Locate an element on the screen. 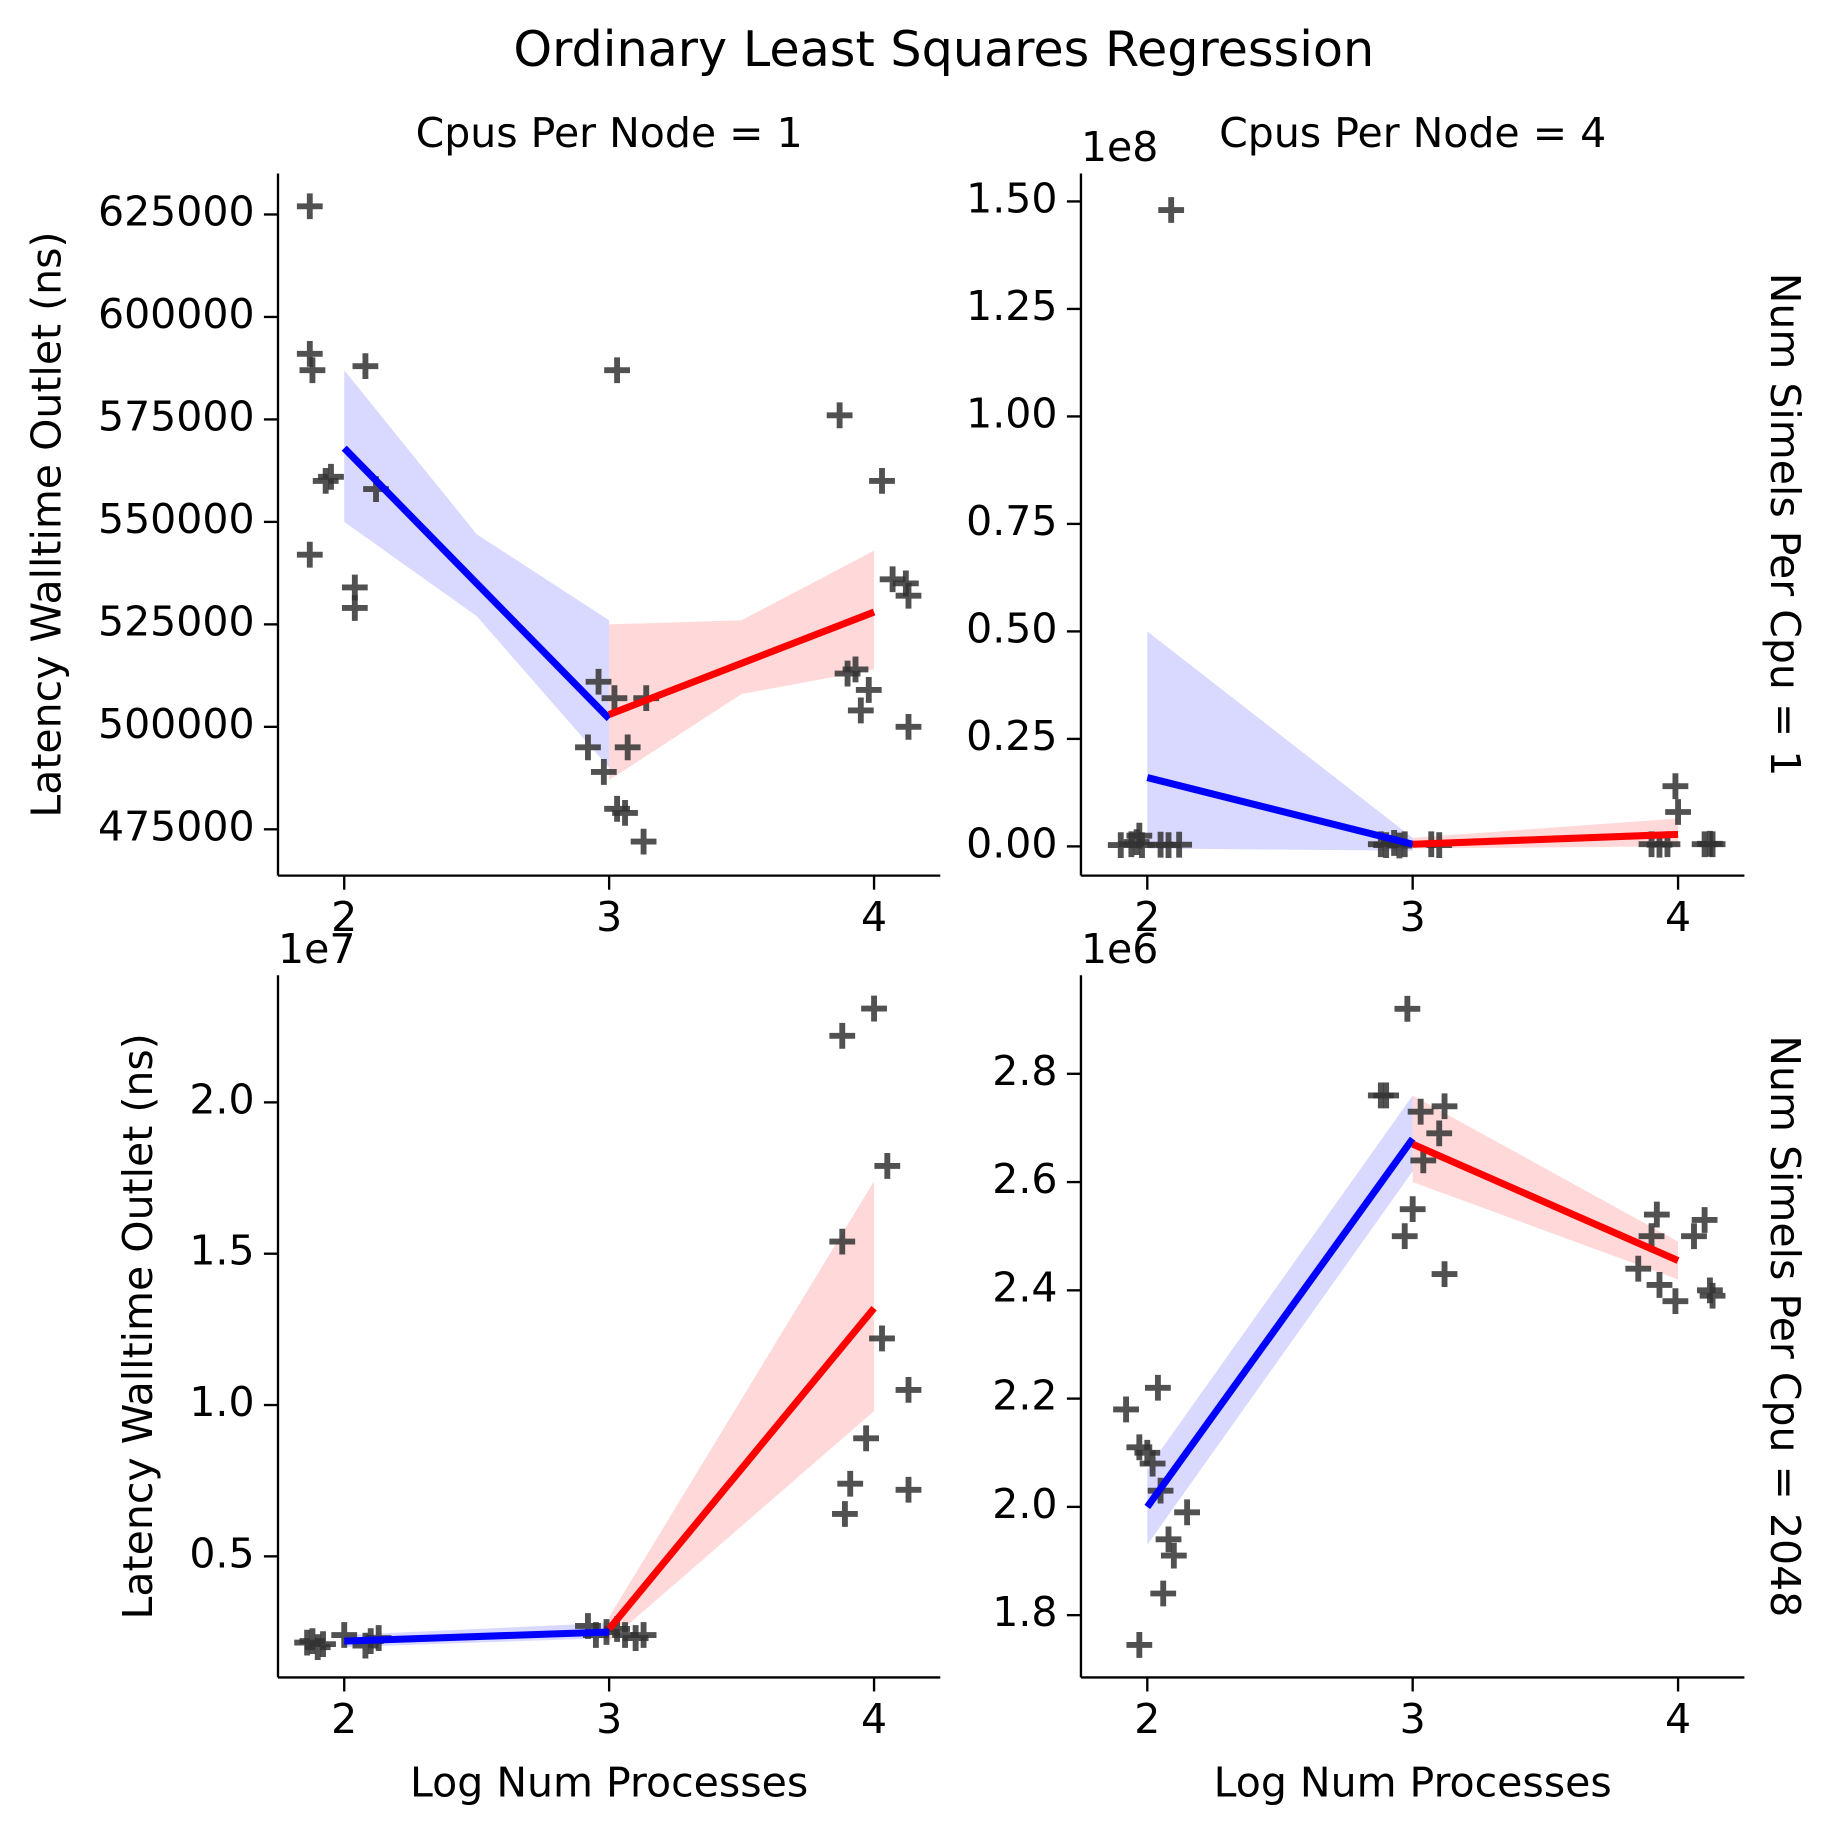  y-tick-label: 0.25 is located at coordinates (1011, 736).